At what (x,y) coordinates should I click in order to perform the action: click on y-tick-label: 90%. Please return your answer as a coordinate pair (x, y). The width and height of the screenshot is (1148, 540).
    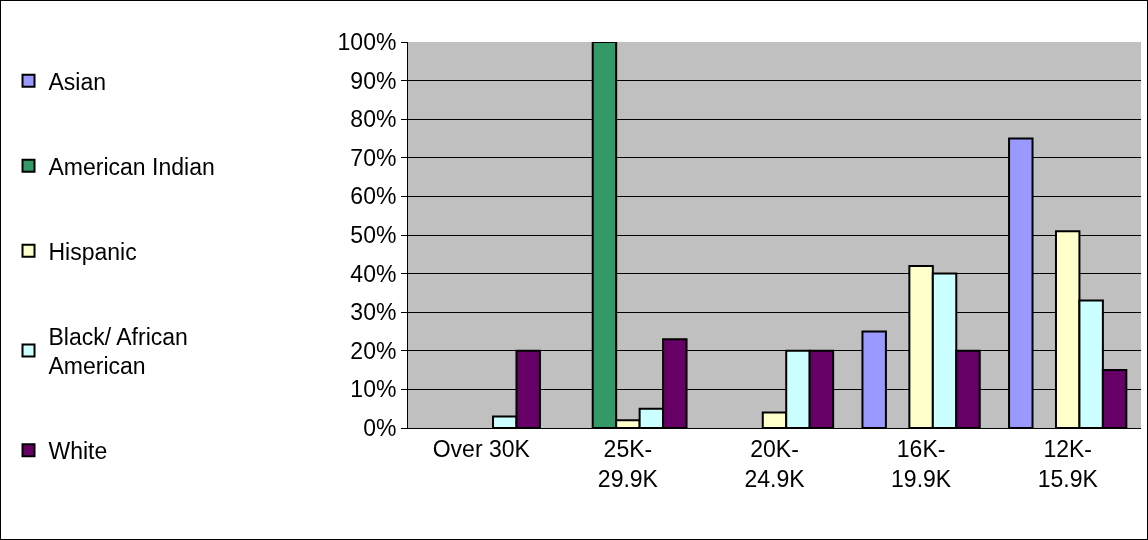
    Looking at the image, I should click on (373, 80).